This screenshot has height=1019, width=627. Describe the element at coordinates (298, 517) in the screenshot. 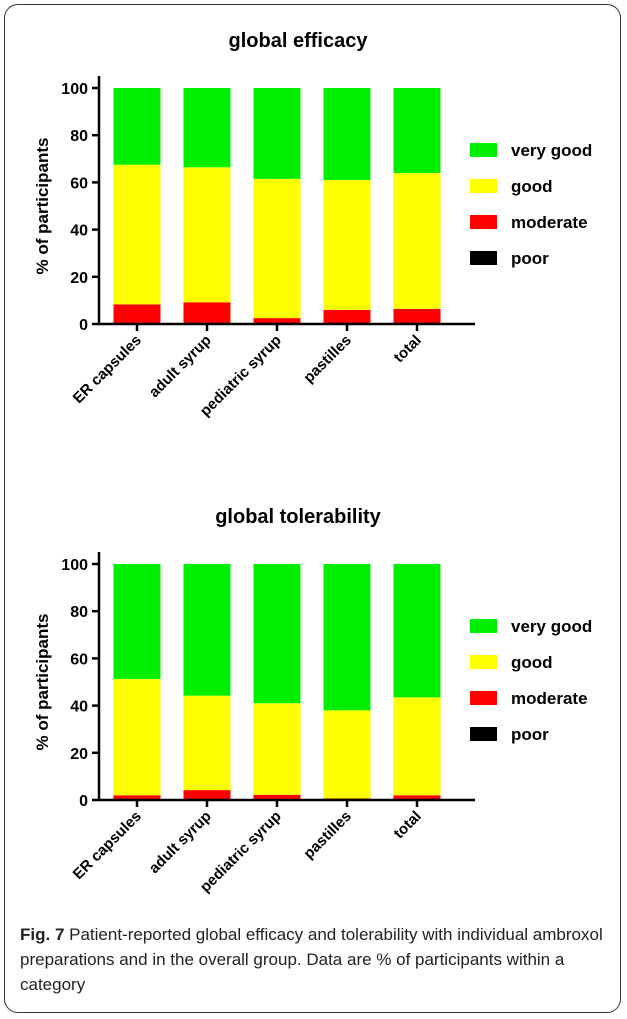

I see `chart-title: global tolerability` at that location.